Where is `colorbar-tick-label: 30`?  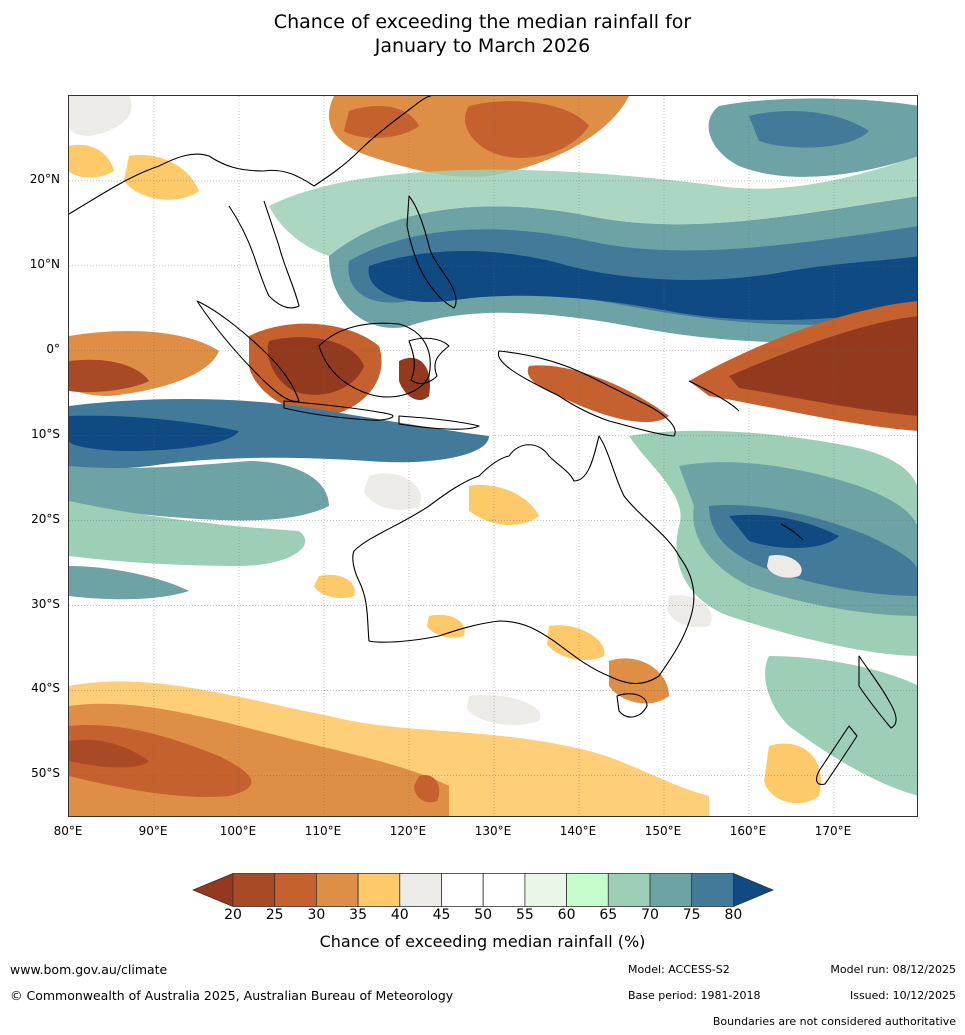 colorbar-tick-label: 30 is located at coordinates (316, 915).